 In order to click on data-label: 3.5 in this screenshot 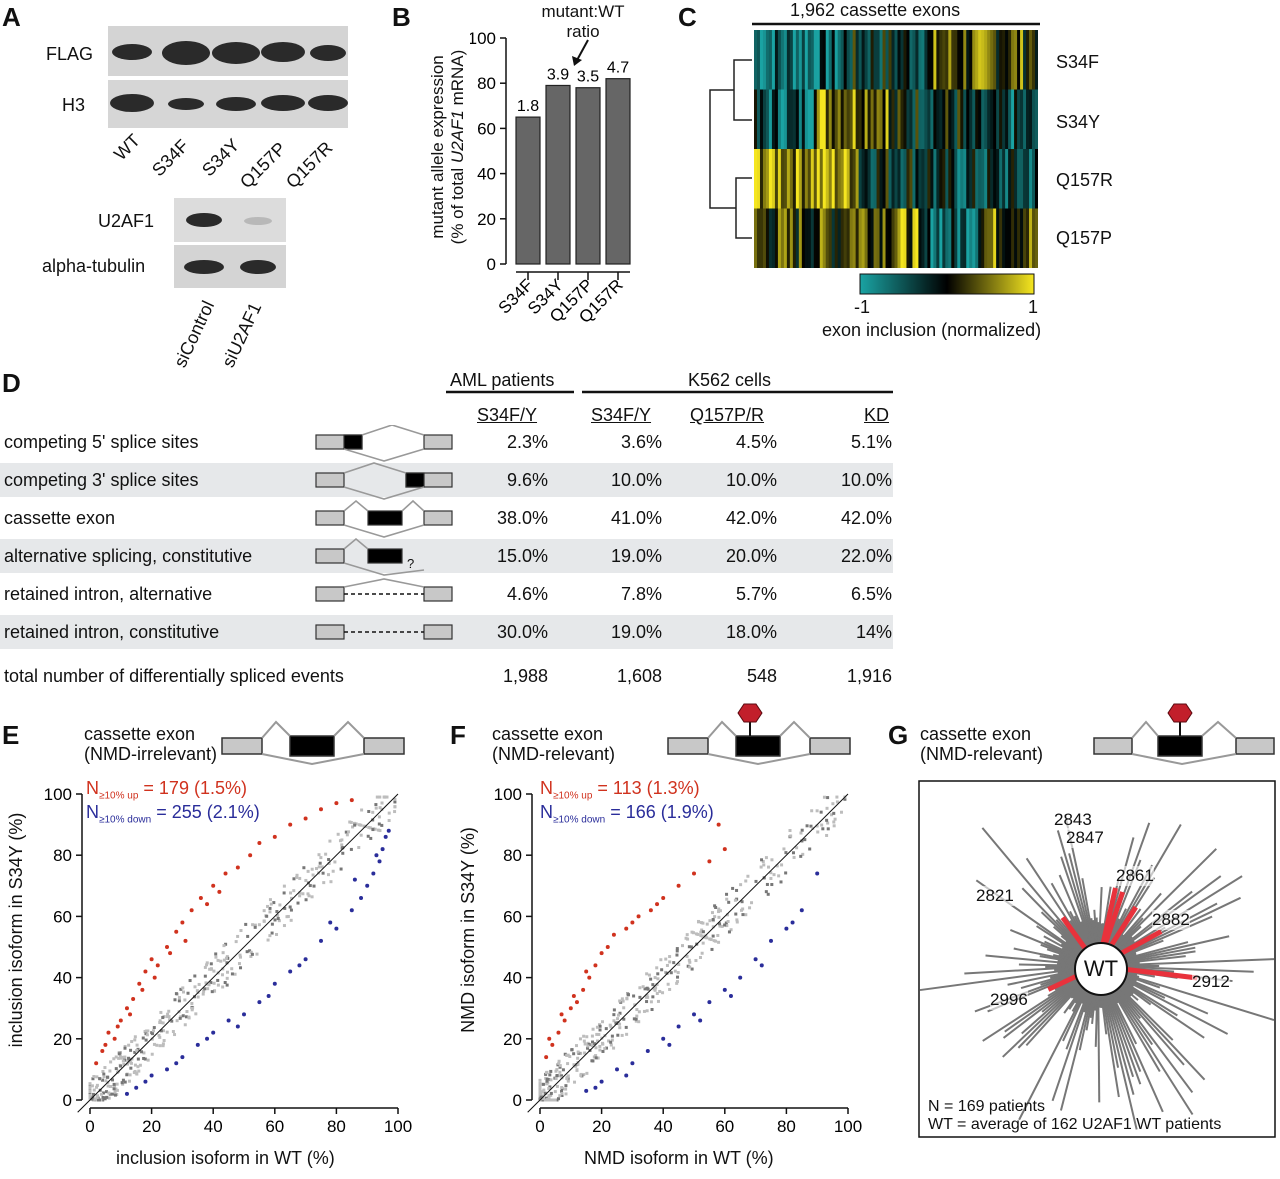, I will do `click(588, 77)`.